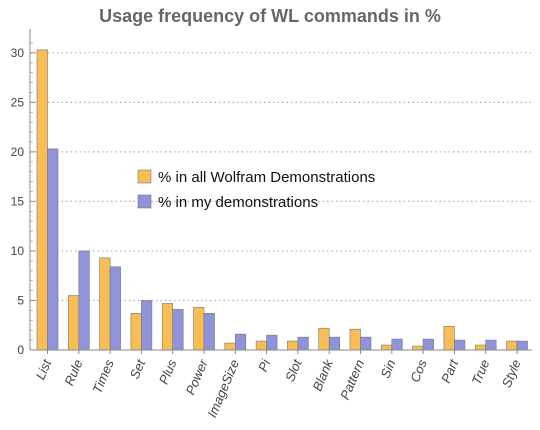  I want to click on x-tick-label-blank: Blank, so click(322, 374).